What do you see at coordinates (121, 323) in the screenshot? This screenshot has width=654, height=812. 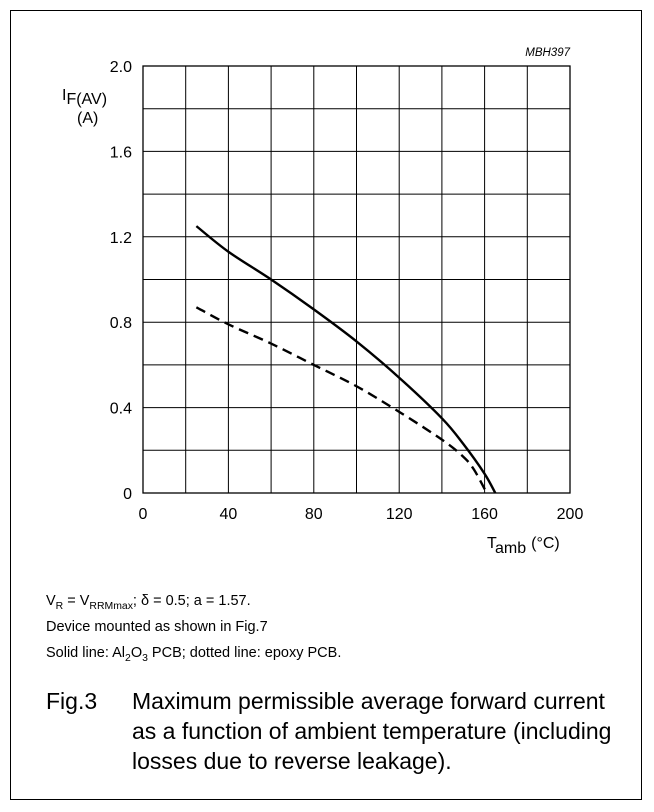 I see `y-tick-label: 0.8` at bounding box center [121, 323].